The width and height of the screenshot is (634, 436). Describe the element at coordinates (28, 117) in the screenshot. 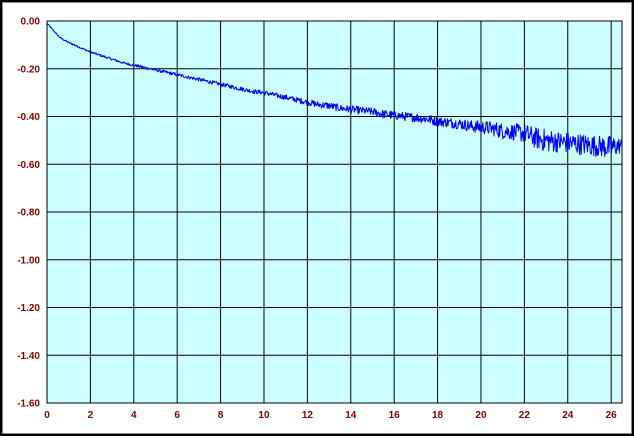

I see `y-tick-label: -0.40` at that location.